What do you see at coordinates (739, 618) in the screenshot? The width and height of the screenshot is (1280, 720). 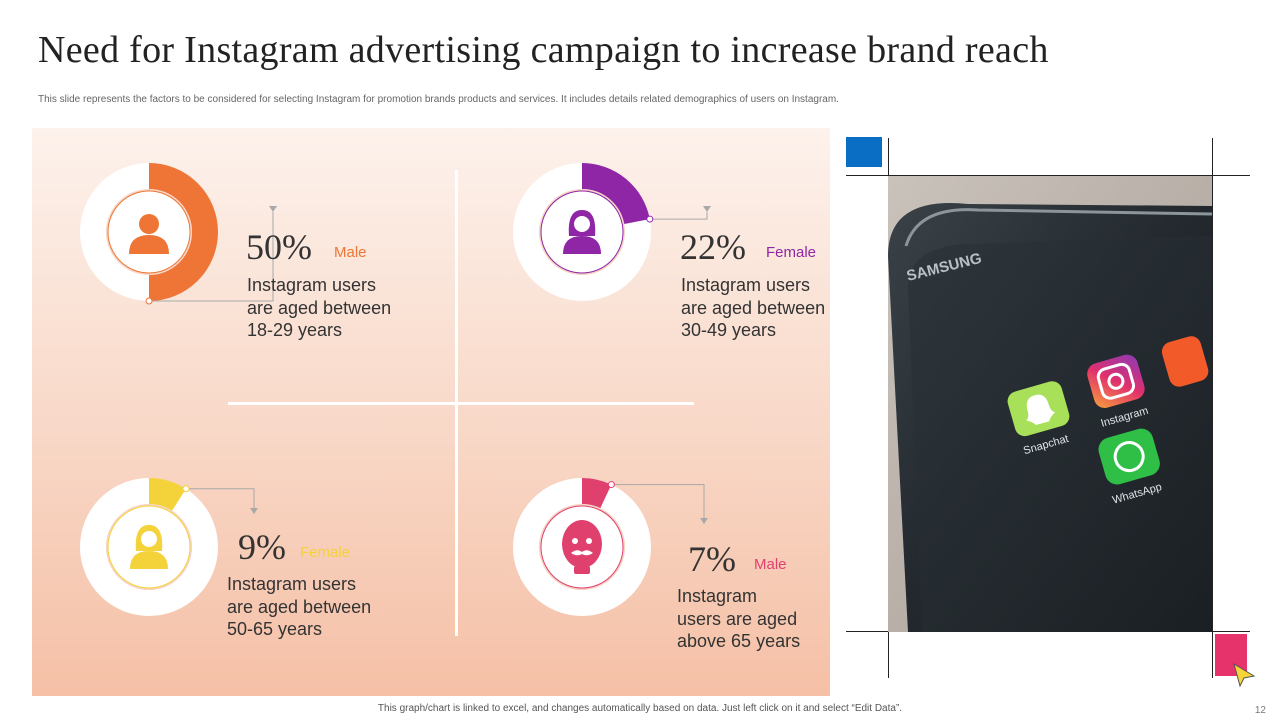 I see `stat-4-description: Instagram users are aged above 65 years` at bounding box center [739, 618].